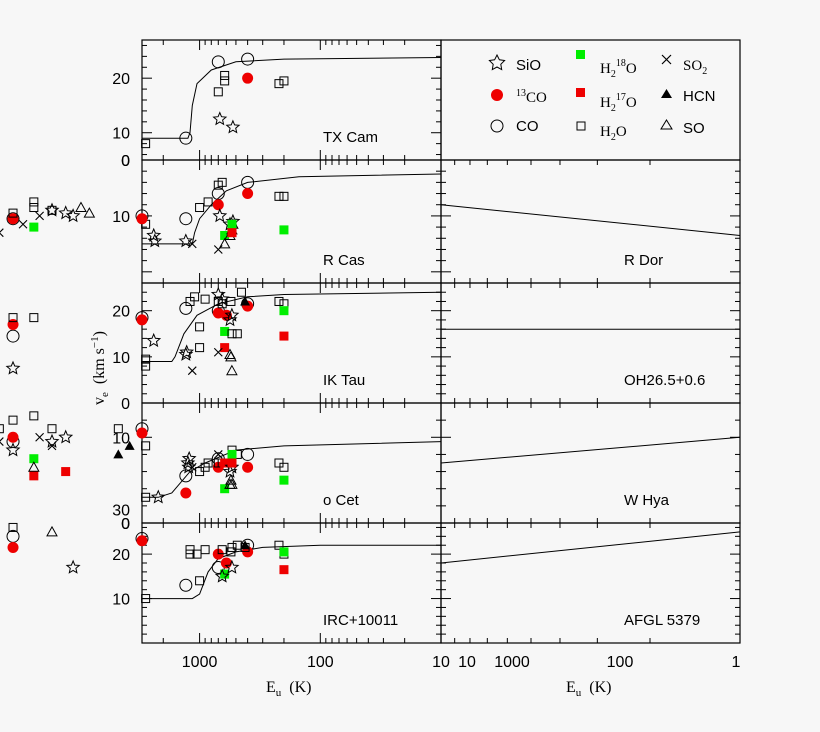 The height and width of the screenshot is (732, 820). What do you see at coordinates (497, 95) in the screenshot?
I see `legend-red-dot-icon` at bounding box center [497, 95].